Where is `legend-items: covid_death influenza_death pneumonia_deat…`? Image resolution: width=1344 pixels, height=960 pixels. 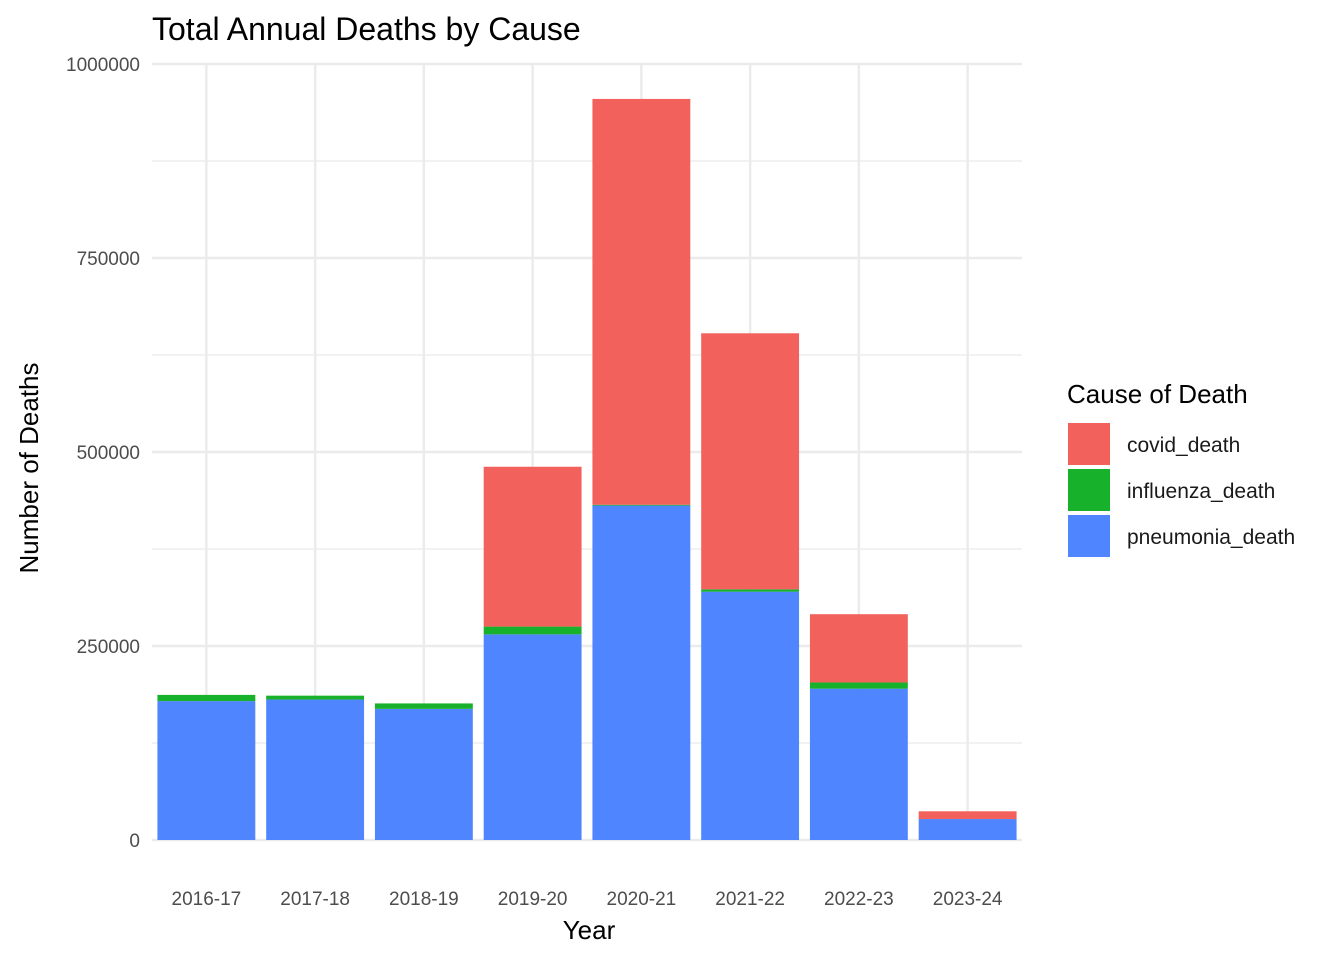
legend-items: covid_death influenza_death pneumonia_deat… is located at coordinates (1181, 490).